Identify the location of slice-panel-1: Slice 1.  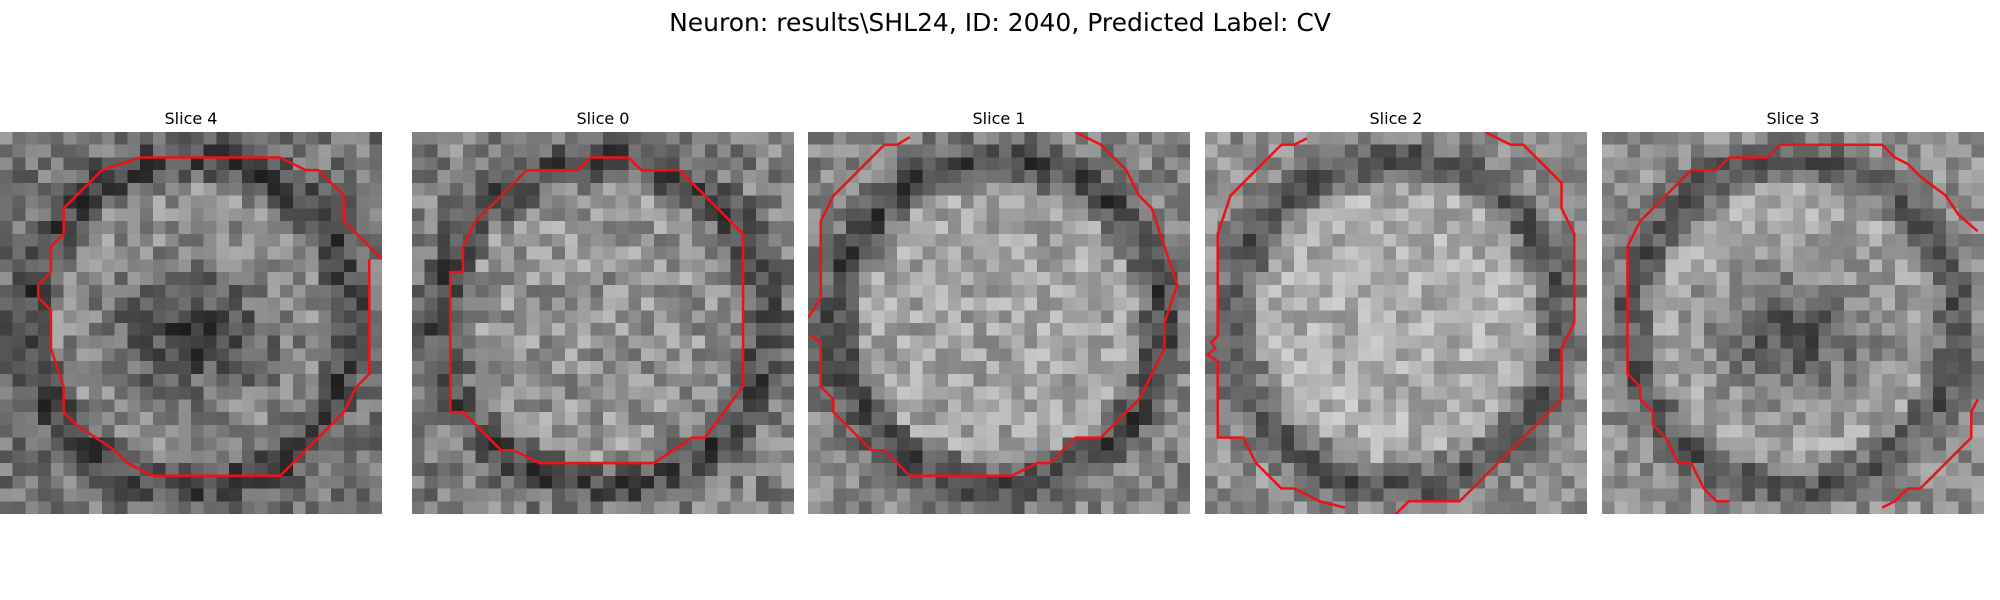
(999, 311).